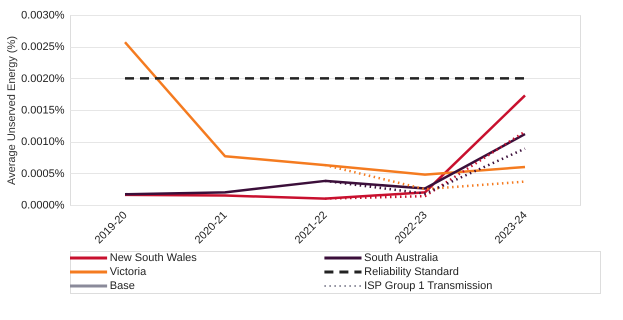  What do you see at coordinates (43, 47) in the screenshot?
I see `y-tick-label: 0.0025%` at bounding box center [43, 47].